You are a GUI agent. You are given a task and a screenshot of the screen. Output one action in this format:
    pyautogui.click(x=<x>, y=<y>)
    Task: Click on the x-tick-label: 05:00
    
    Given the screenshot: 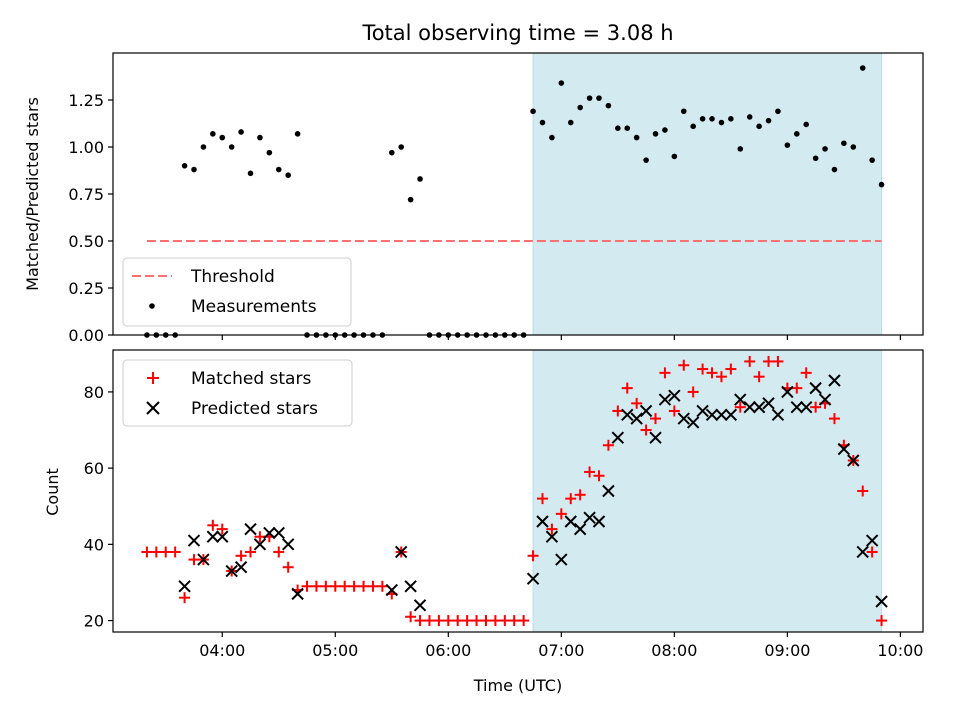 What is the action you would take?
    pyautogui.click(x=335, y=650)
    